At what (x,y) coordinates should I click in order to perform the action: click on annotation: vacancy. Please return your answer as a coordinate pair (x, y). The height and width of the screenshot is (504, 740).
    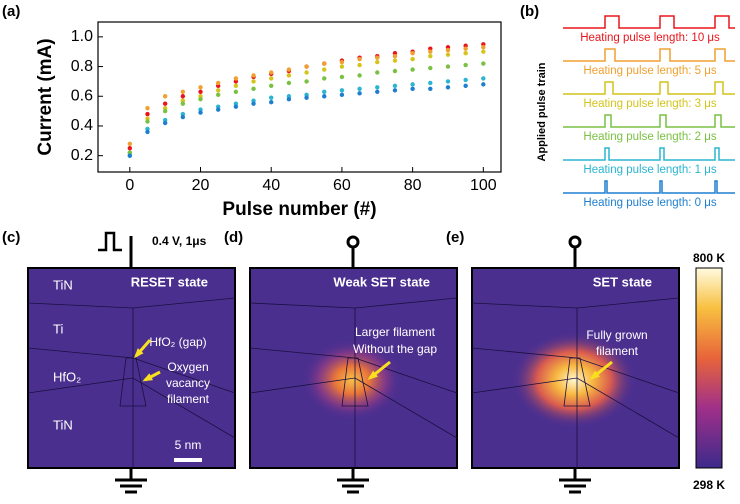
    Looking at the image, I should click on (188, 383).